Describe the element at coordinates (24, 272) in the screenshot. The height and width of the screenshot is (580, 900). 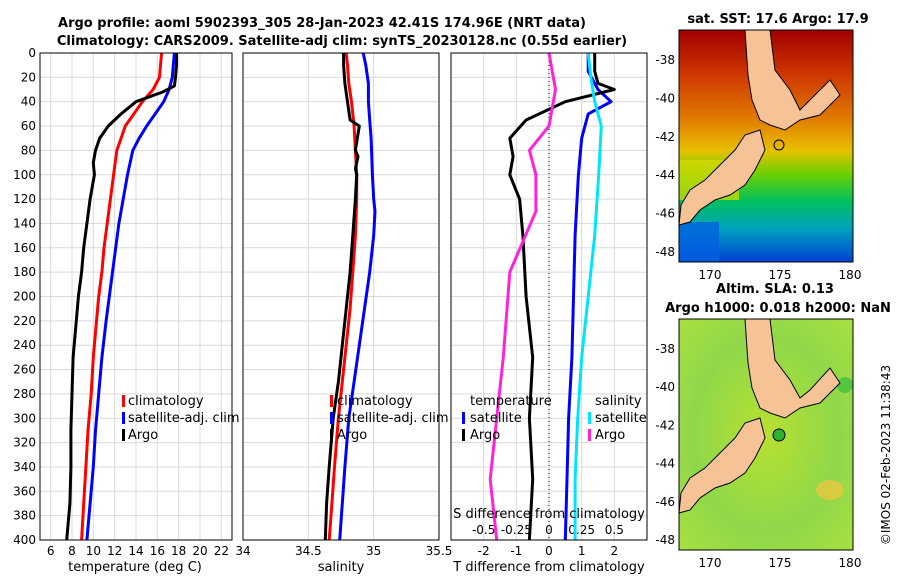
I see `y-tick-label: 180` at that location.